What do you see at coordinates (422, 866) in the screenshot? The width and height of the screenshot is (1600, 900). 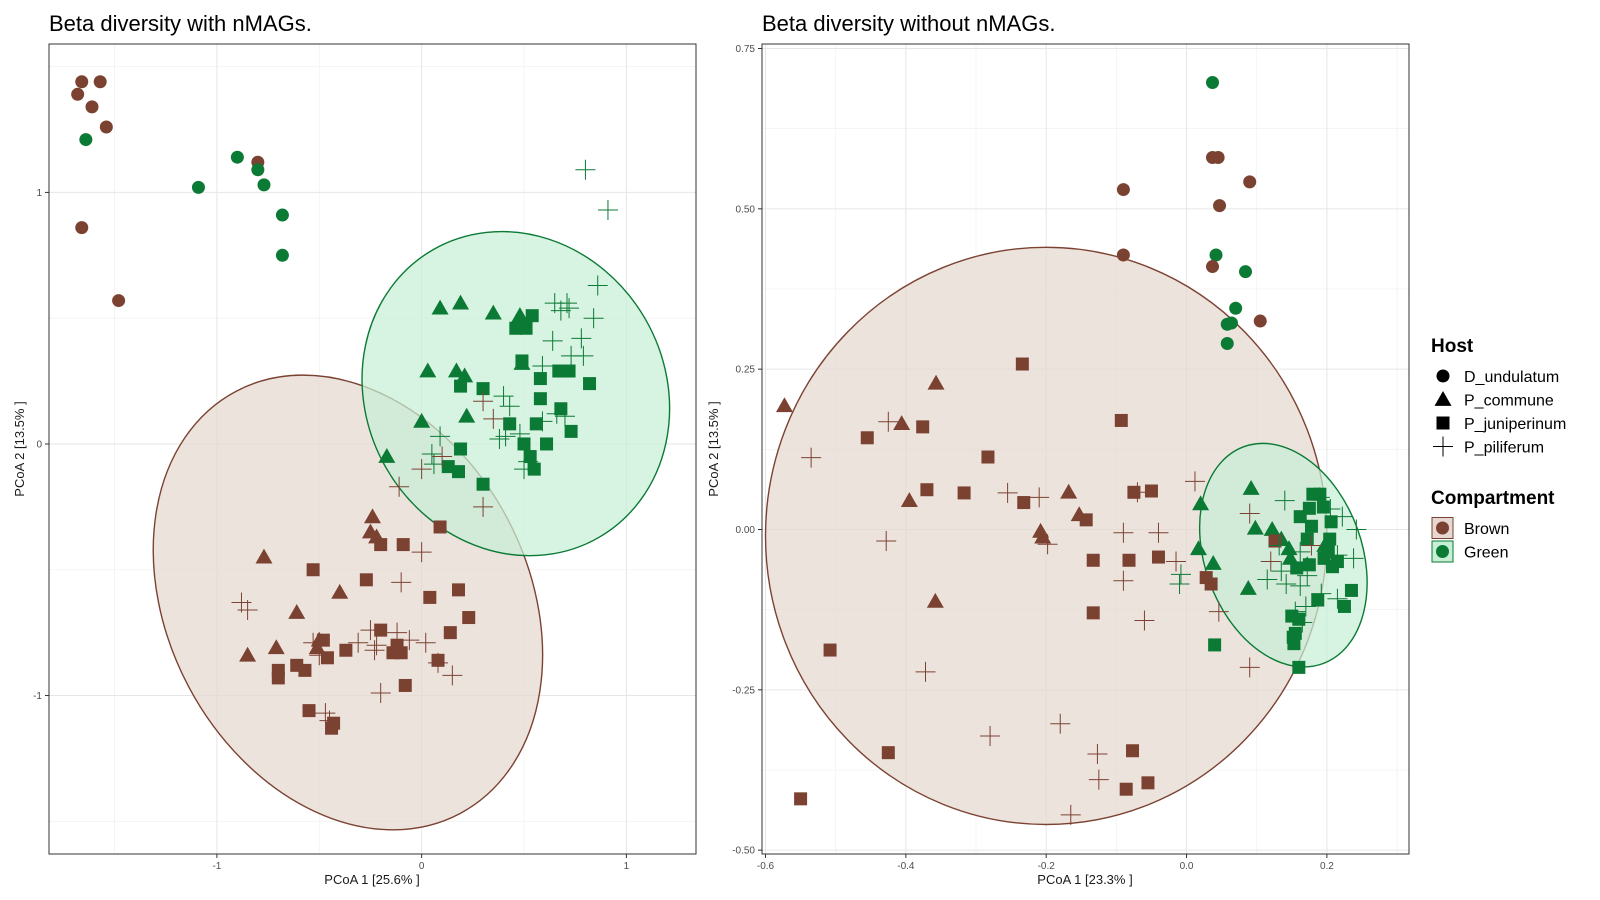 I see `x-tick-label: 0` at bounding box center [422, 866].